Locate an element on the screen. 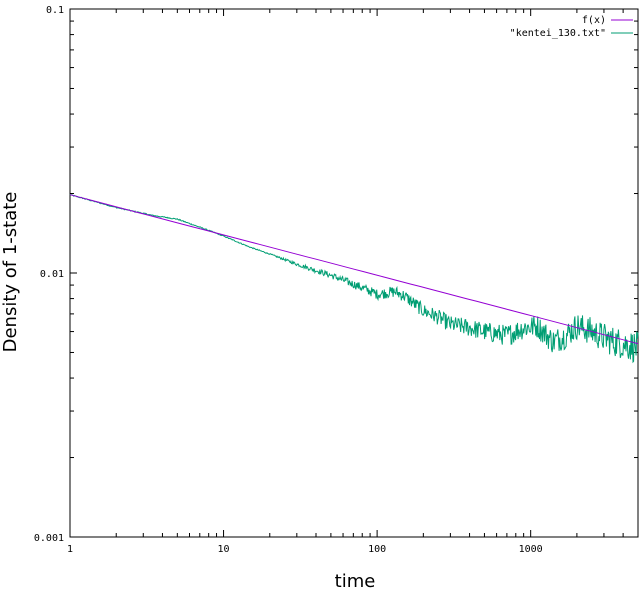 The width and height of the screenshot is (640, 589). y-axis-title: Density of 1-state is located at coordinates (10, 272).